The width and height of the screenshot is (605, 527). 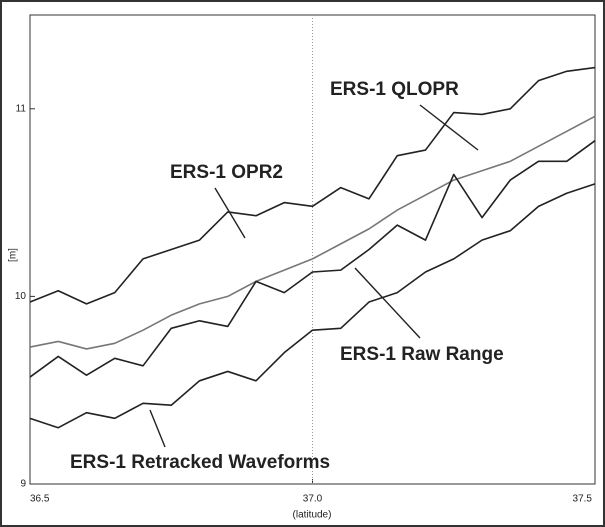 I want to click on series-annotation: ERS-1 QLOPR, so click(x=394, y=89).